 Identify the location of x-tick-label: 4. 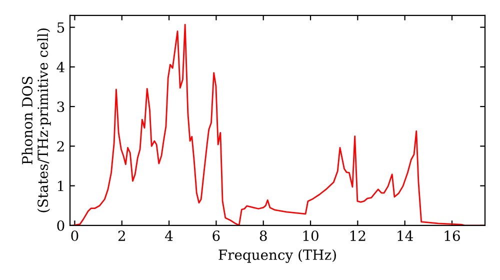
(169, 235).